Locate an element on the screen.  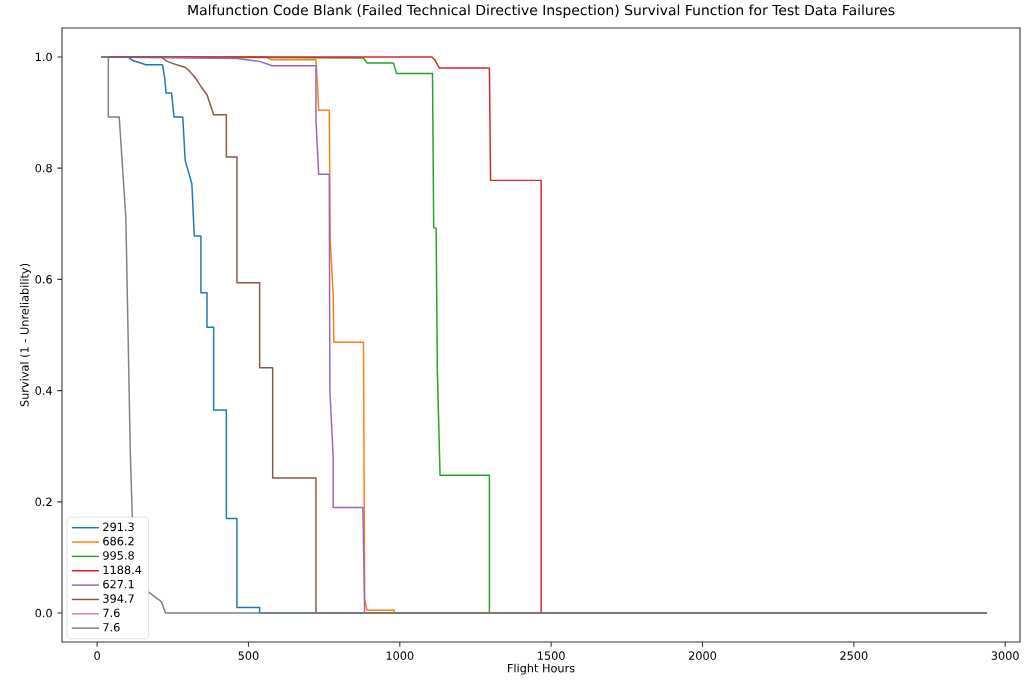
y-tick-label: 0.2 is located at coordinates (43, 502).